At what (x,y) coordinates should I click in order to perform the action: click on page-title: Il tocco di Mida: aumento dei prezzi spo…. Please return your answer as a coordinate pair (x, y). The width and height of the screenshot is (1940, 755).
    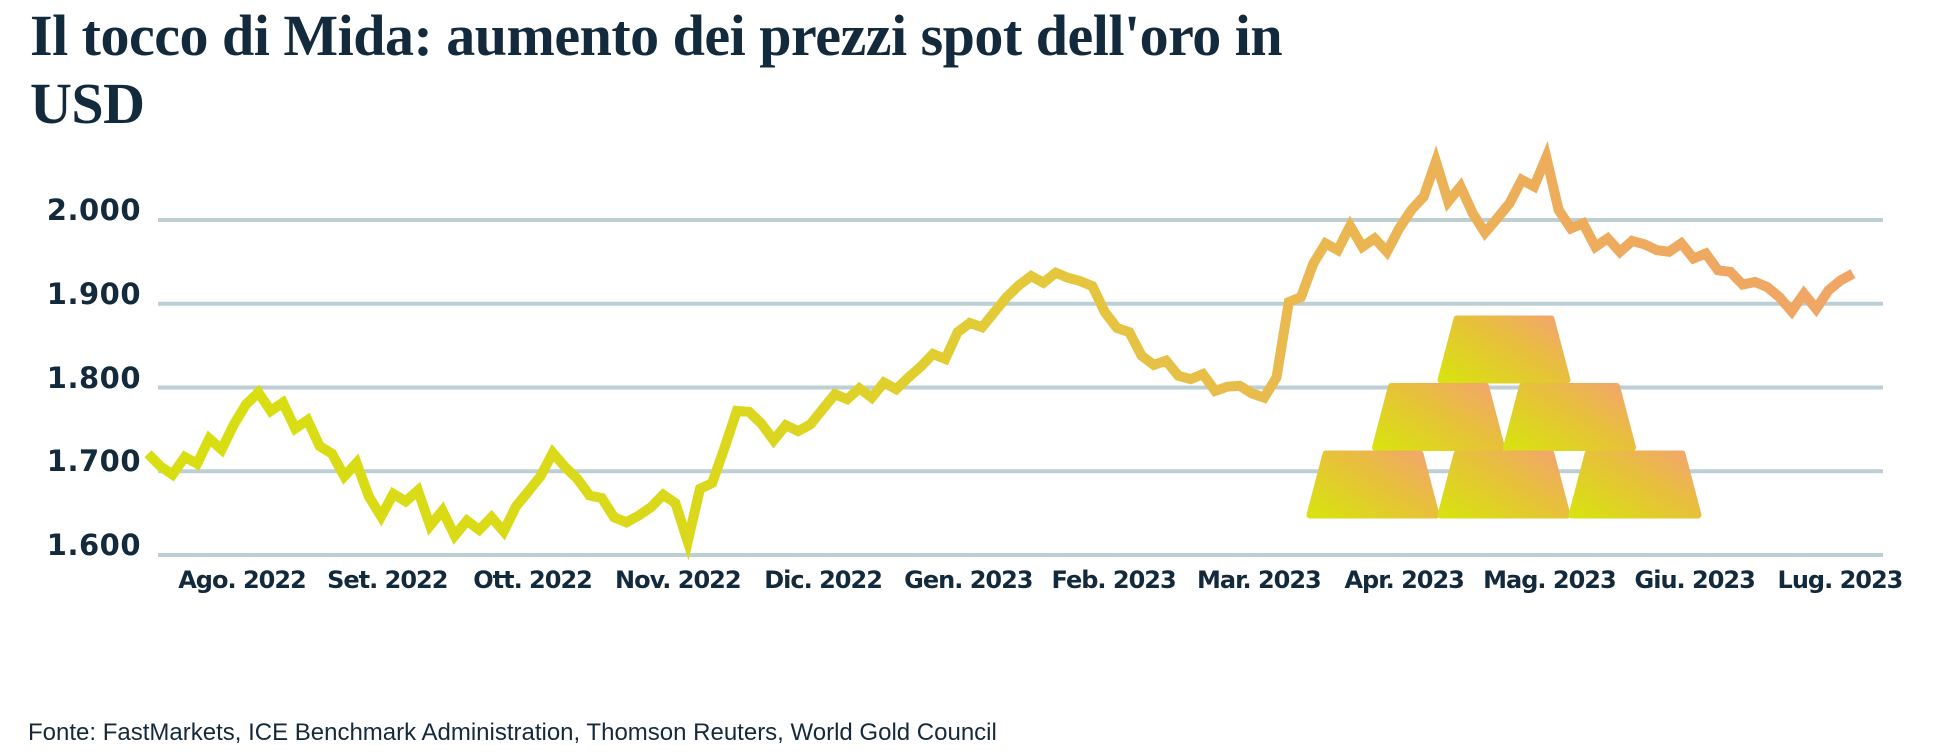
    Looking at the image, I should click on (810, 70).